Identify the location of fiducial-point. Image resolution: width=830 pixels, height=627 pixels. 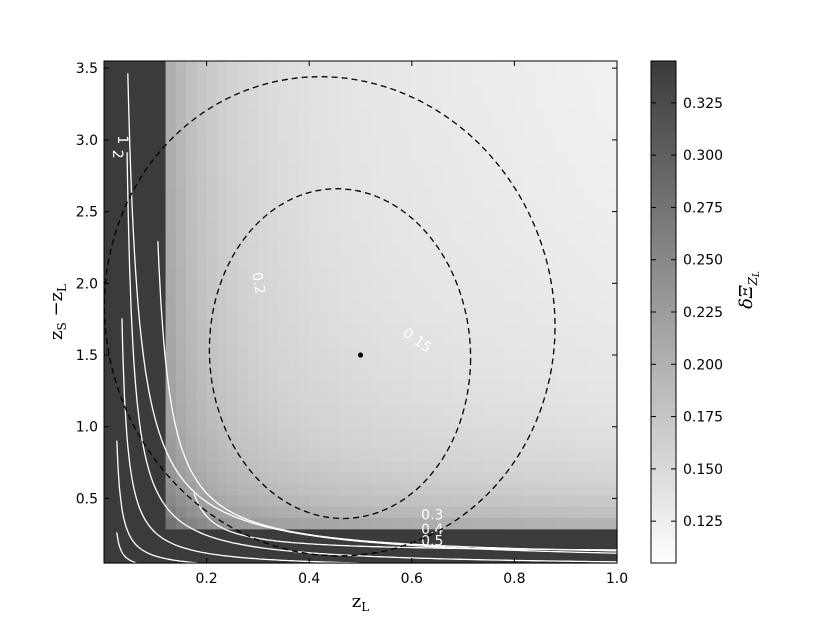
(360, 355).